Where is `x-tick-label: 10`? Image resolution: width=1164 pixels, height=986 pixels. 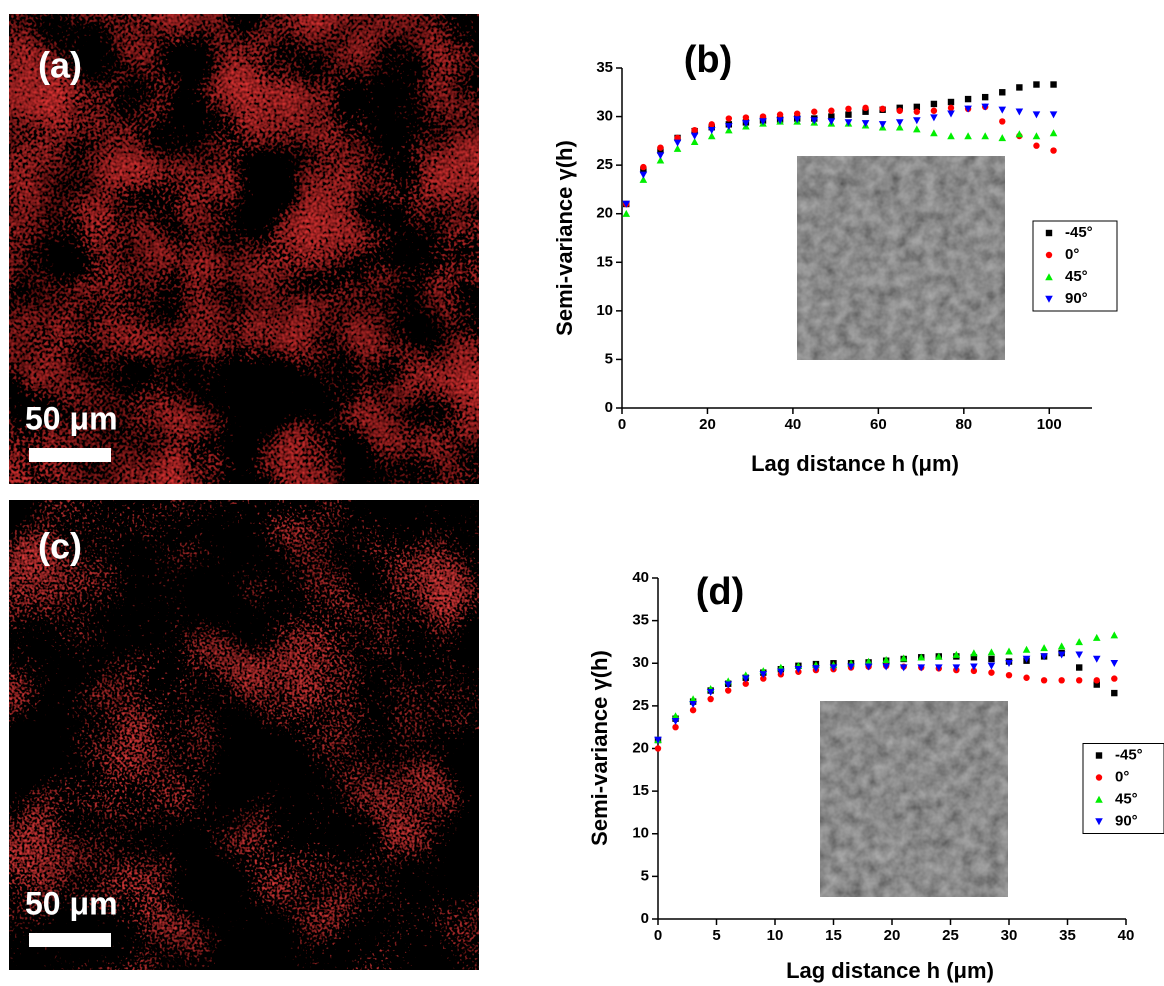
x-tick-label: 10 is located at coordinates (775, 935).